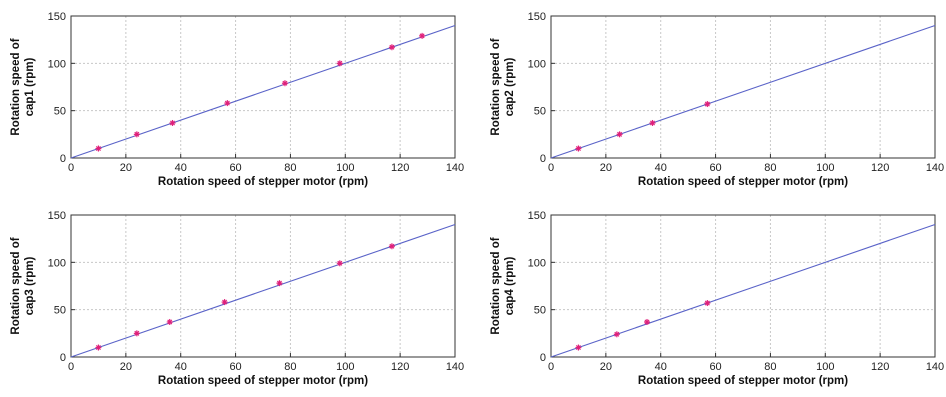  Describe the element at coordinates (30, 86) in the screenshot. I see `y-axis-label-line: cap1 (rpm)` at that location.